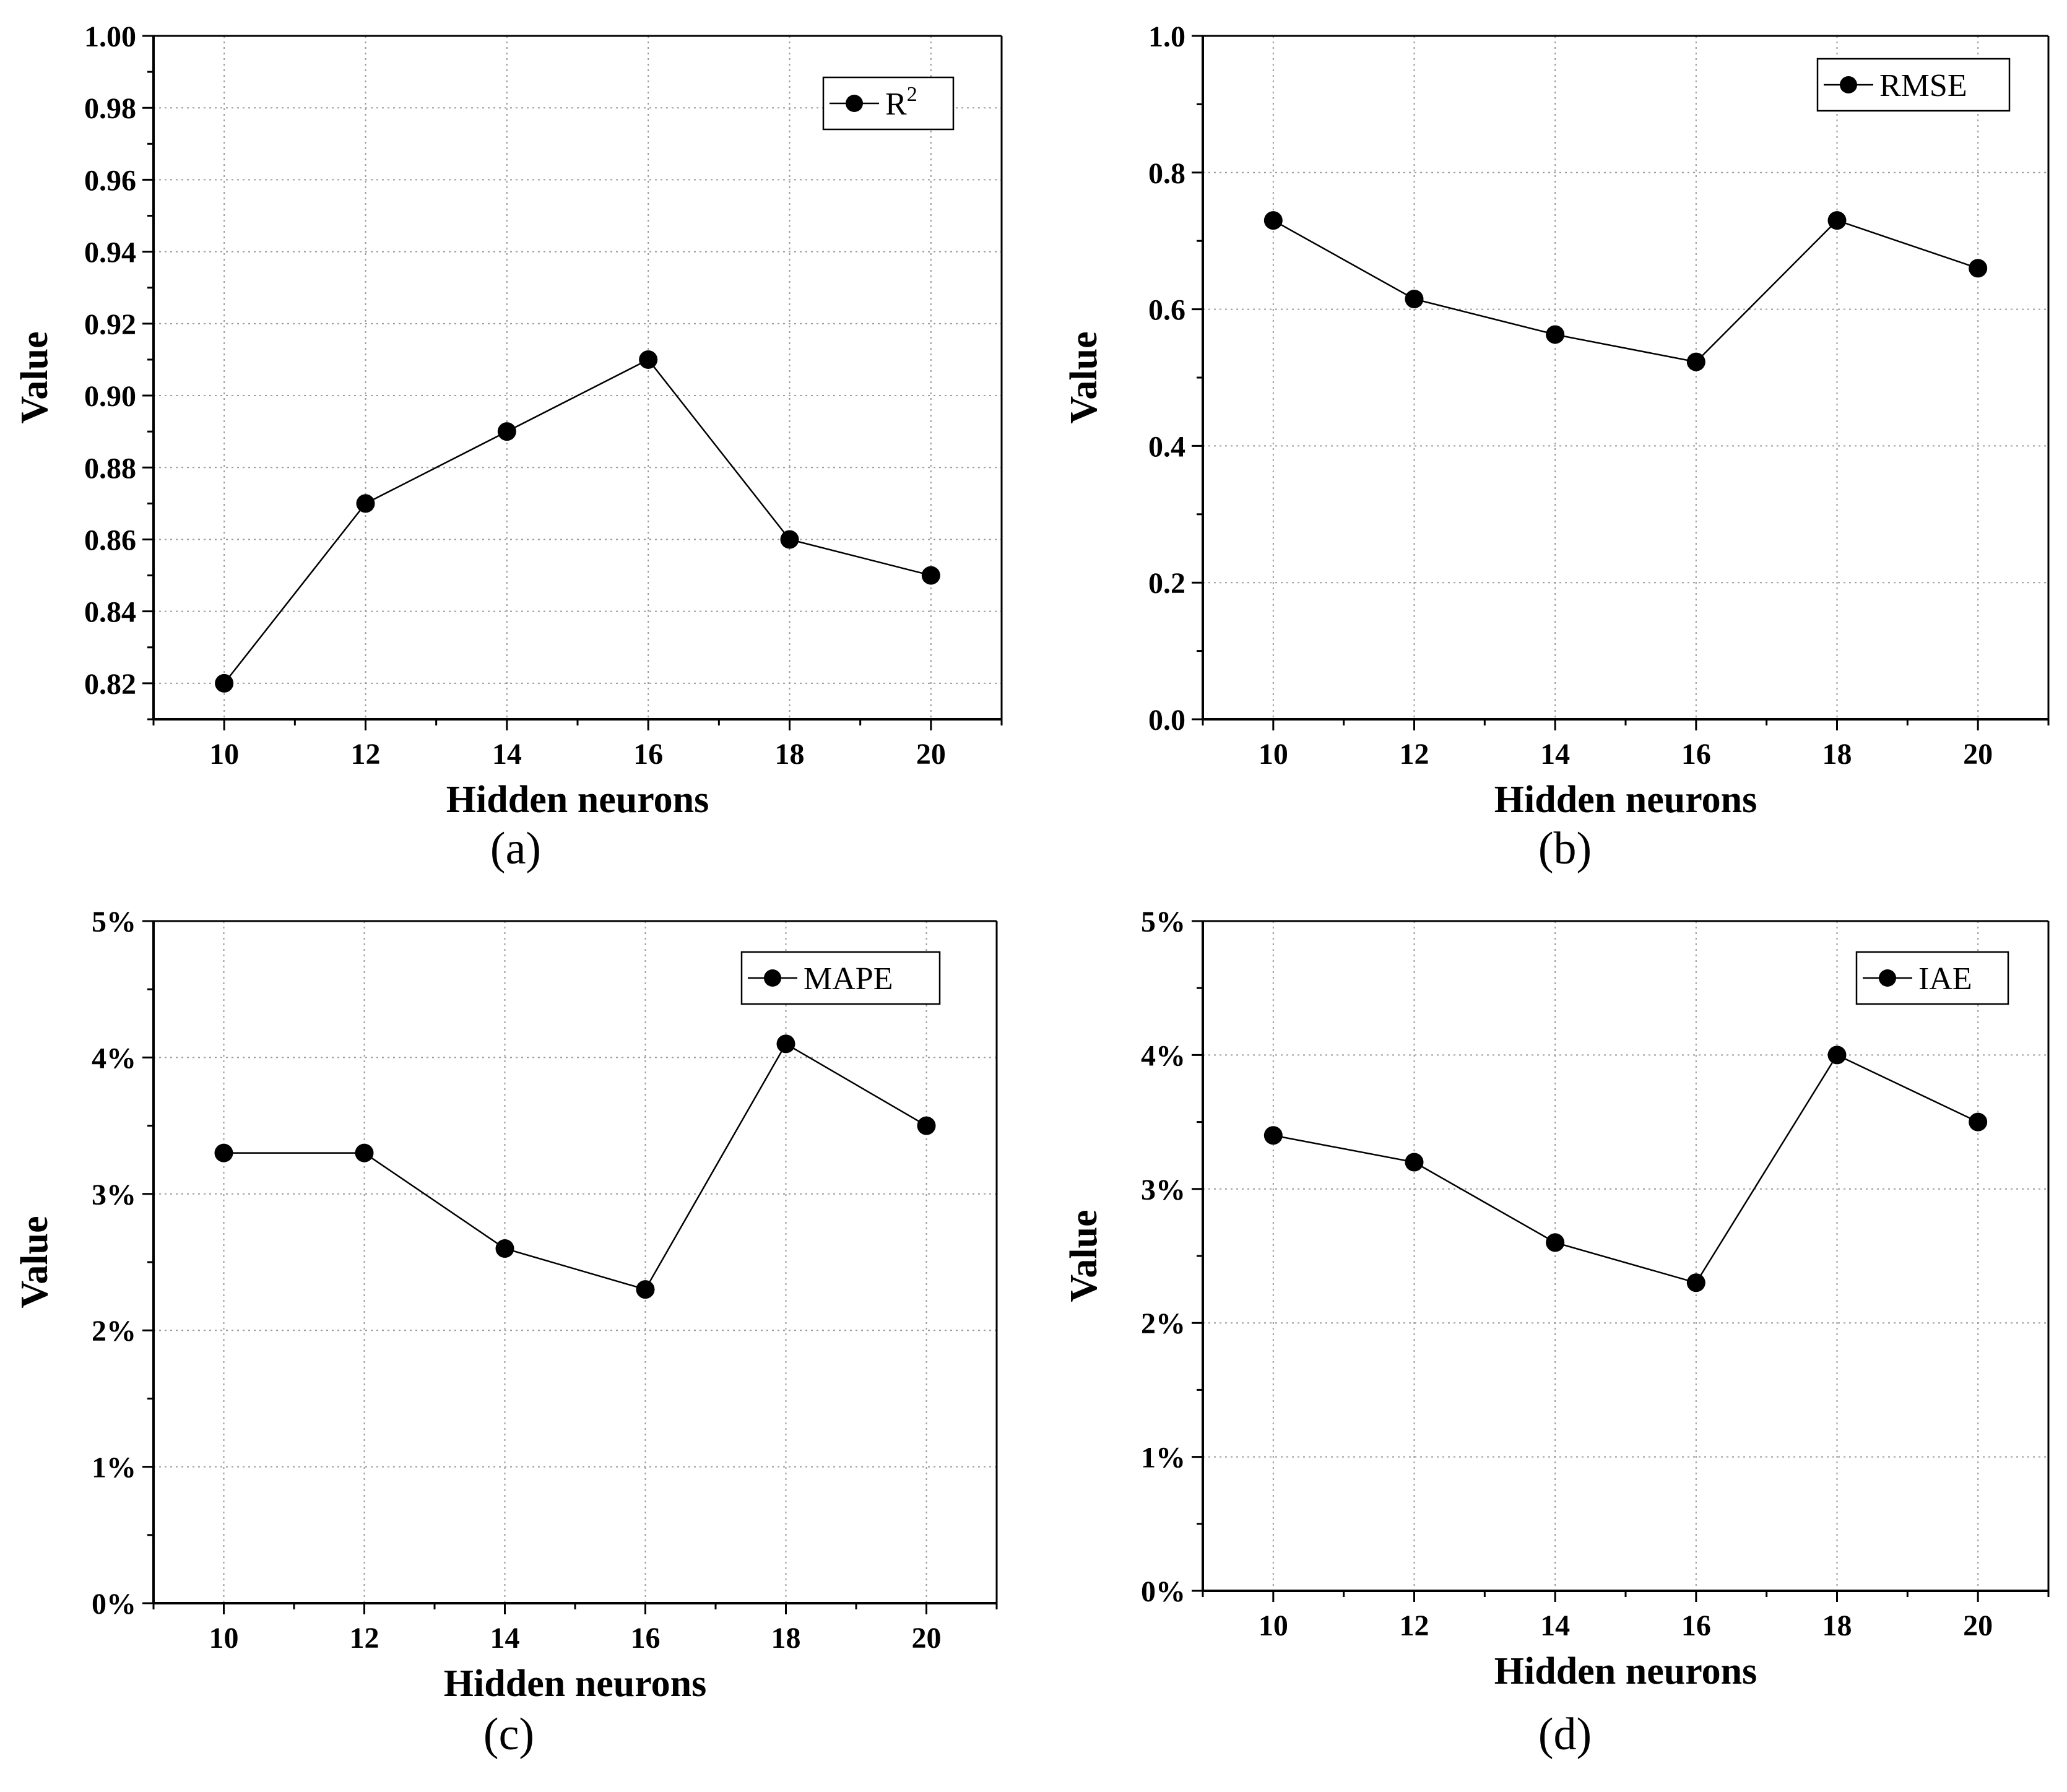 The image size is (2067, 1792). What do you see at coordinates (848, 979) in the screenshot?
I see `legend-label: MAPE` at bounding box center [848, 979].